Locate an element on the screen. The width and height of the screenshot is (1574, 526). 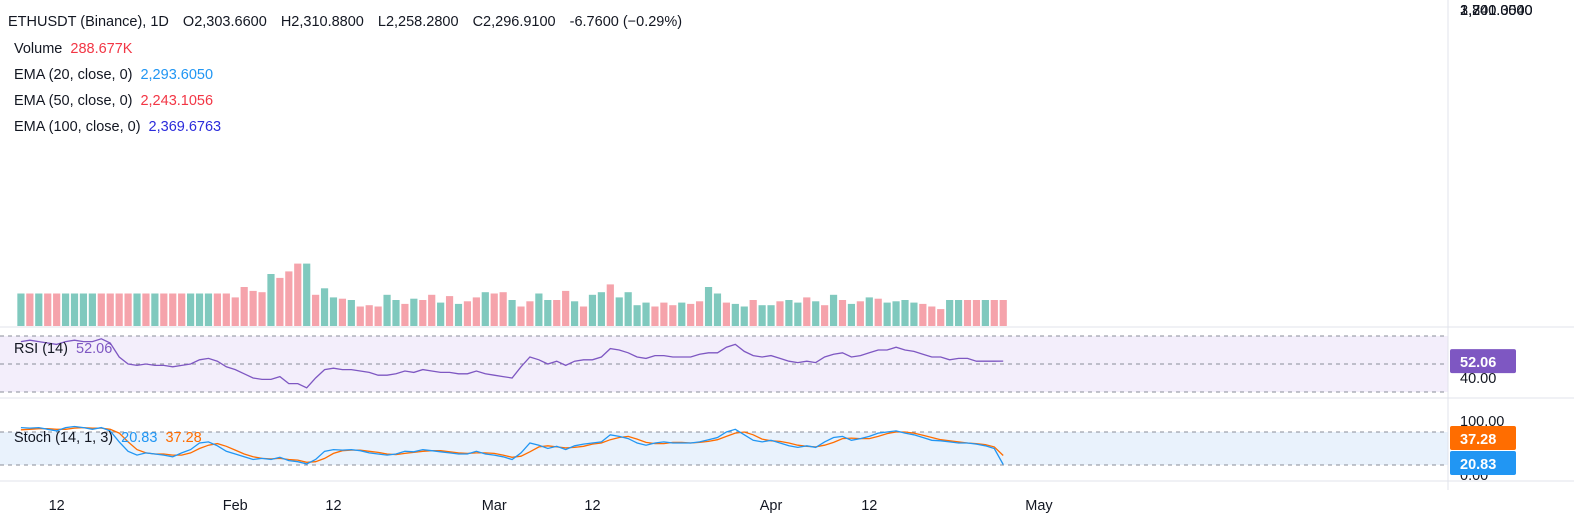
stoch-label: Stoch (14, 1, 3) is located at coordinates (64, 438).